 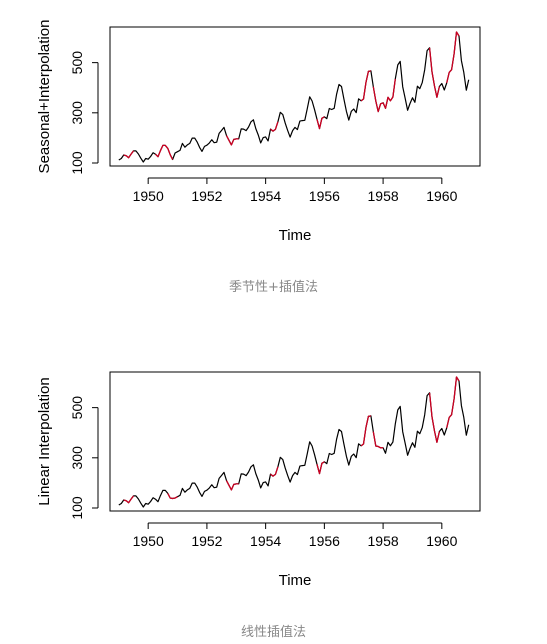 I want to click on caption-linear-interpolation: 线性插值法, so click(x=273, y=632).